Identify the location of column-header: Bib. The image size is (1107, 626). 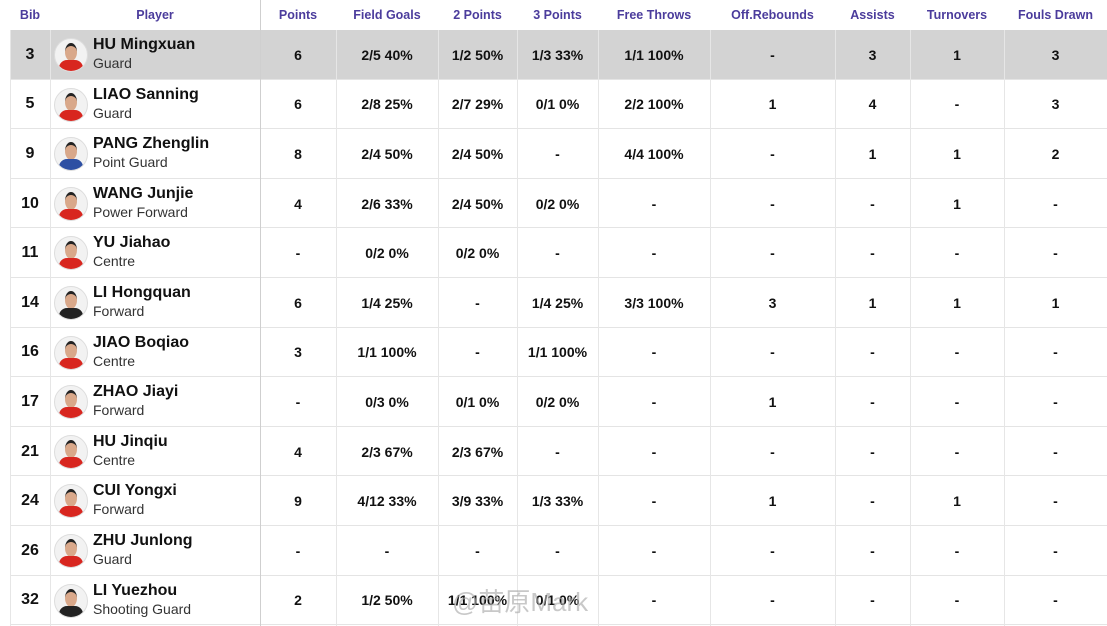
(30, 15).